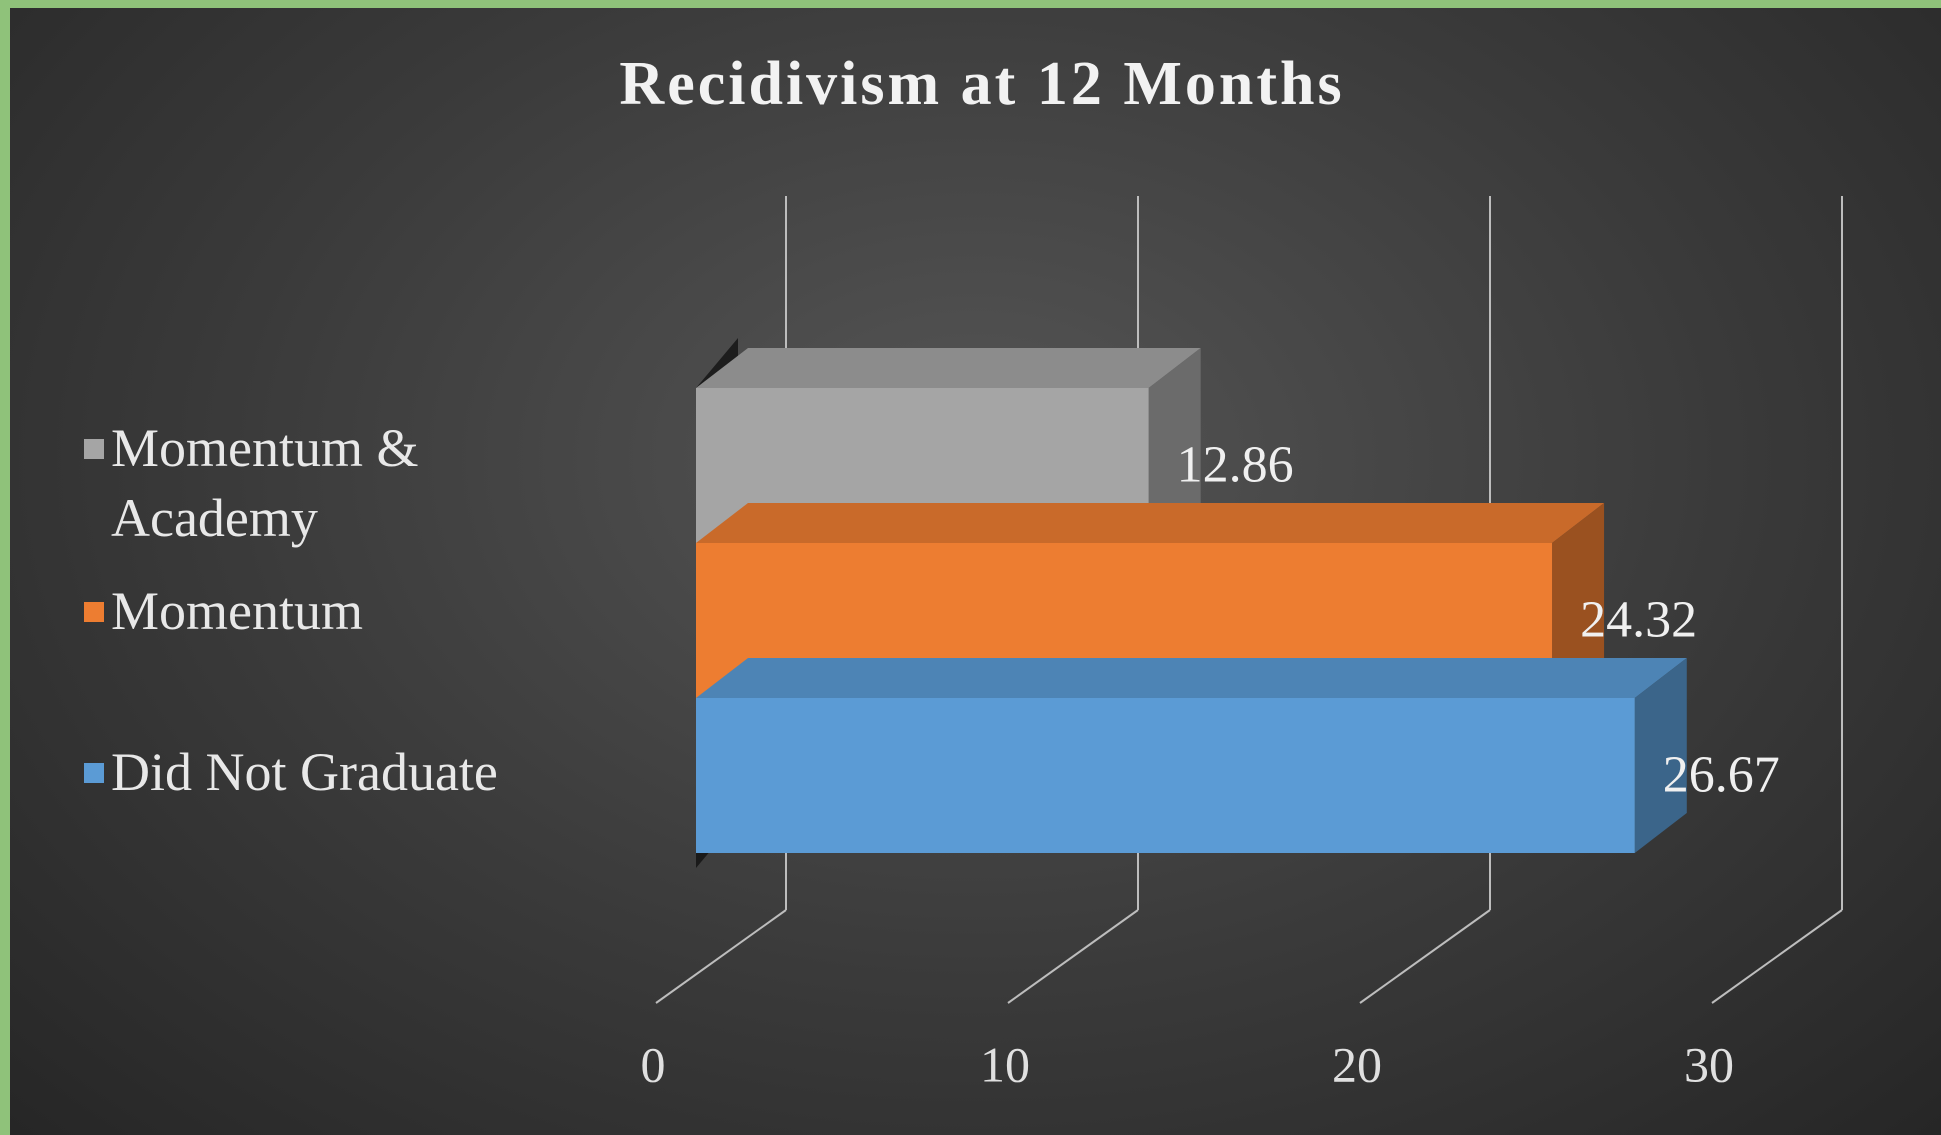 Image resolution: width=1941 pixels, height=1135 pixels. I want to click on legend-item: Did Not Graduate, so click(317, 772).